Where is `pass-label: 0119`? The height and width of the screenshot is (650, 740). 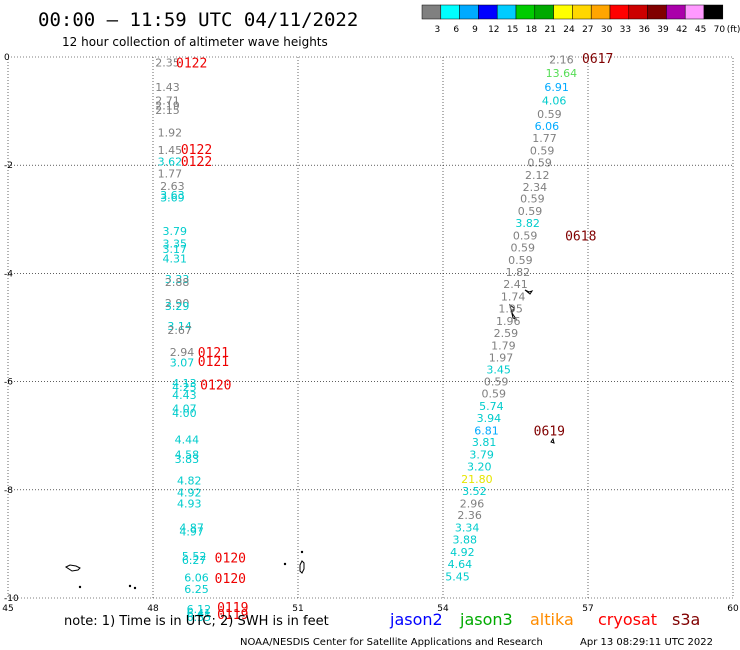 pass-label: 0119 is located at coordinates (232, 615).